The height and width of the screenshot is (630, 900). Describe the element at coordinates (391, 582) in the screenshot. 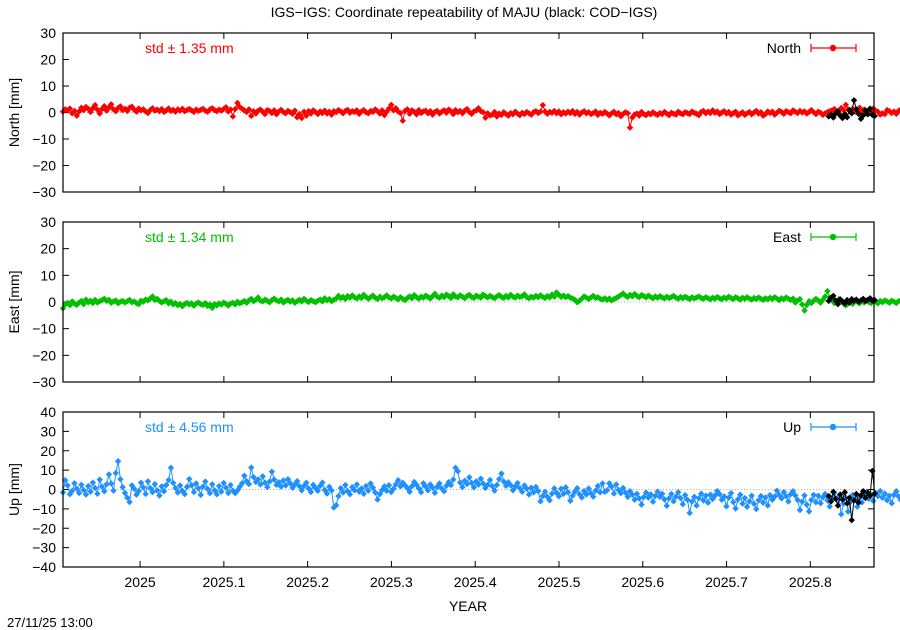

I see `x-tick-label: 2025.3` at that location.